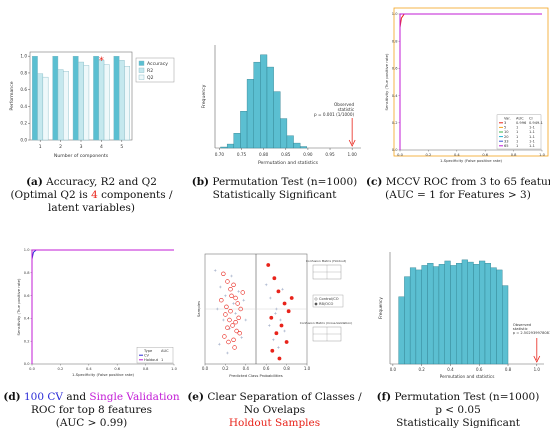 The width and height of the screenshot is (550, 440). I want to click on x-tick-label-d: 0.2, so click(61, 369).